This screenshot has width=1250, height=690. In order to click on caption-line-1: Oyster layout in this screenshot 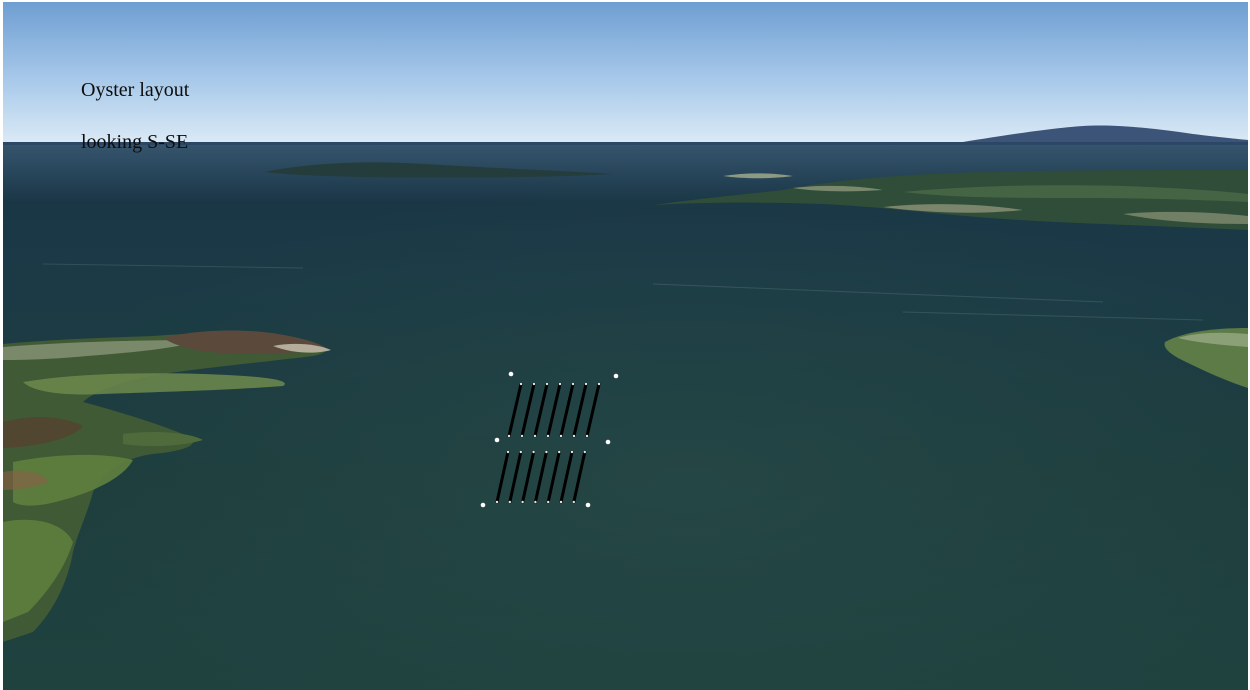, I will do `click(135, 90)`.